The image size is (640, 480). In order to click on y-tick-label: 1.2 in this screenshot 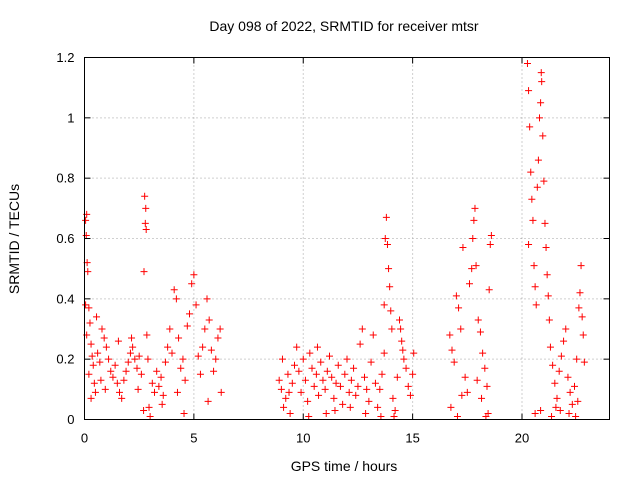, I will do `click(65, 57)`.